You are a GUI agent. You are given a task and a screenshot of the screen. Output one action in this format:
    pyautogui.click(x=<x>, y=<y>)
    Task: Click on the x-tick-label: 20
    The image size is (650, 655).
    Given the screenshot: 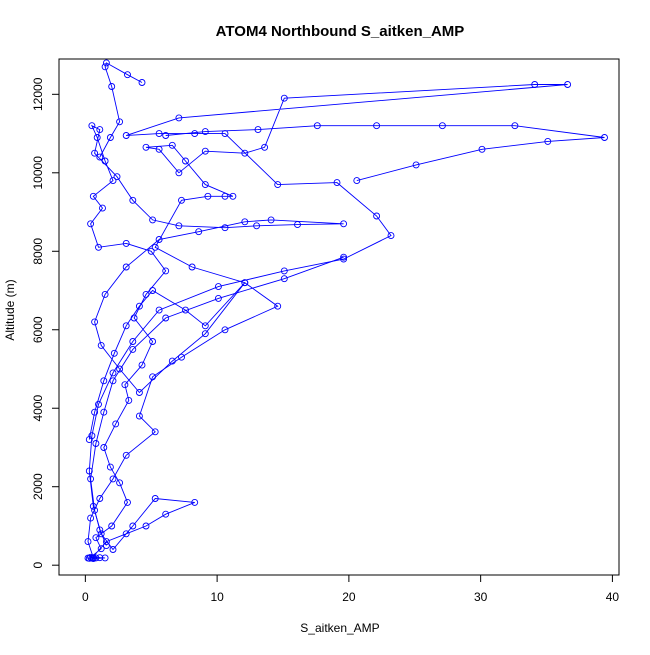 What is the action you would take?
    pyautogui.click(x=349, y=597)
    